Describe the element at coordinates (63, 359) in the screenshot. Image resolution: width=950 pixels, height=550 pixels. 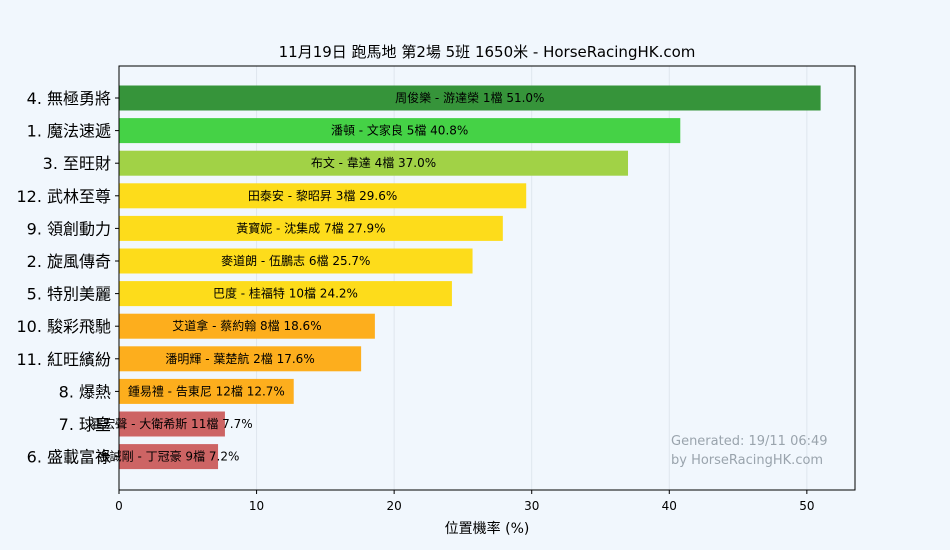
I see `category-label: 11. 紅旺繽紛` at that location.